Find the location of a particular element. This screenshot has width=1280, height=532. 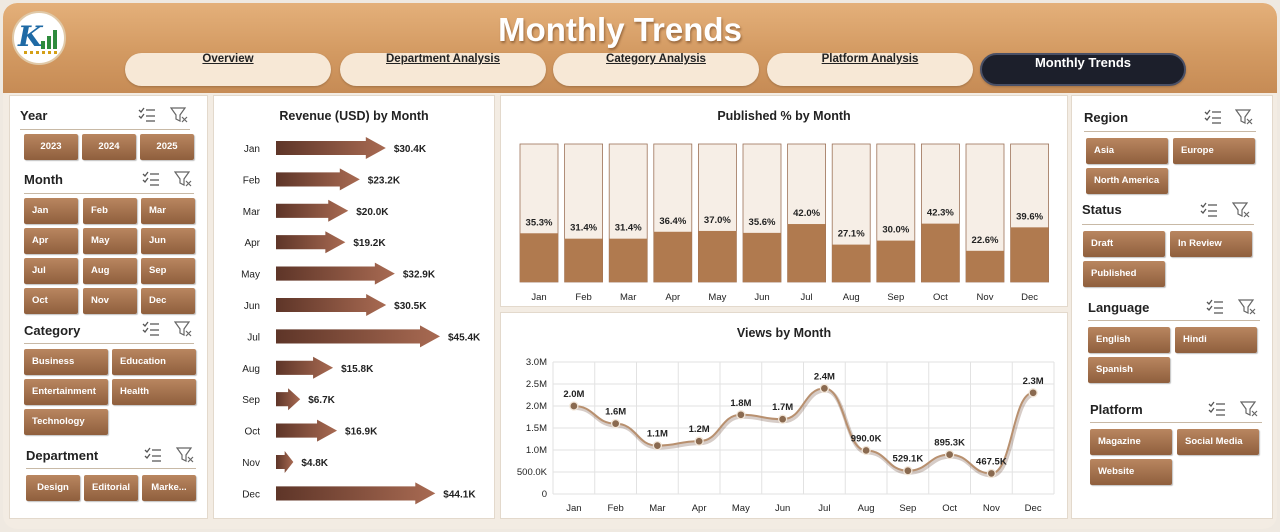

views-category-label: Jun is located at coordinates (782, 508).